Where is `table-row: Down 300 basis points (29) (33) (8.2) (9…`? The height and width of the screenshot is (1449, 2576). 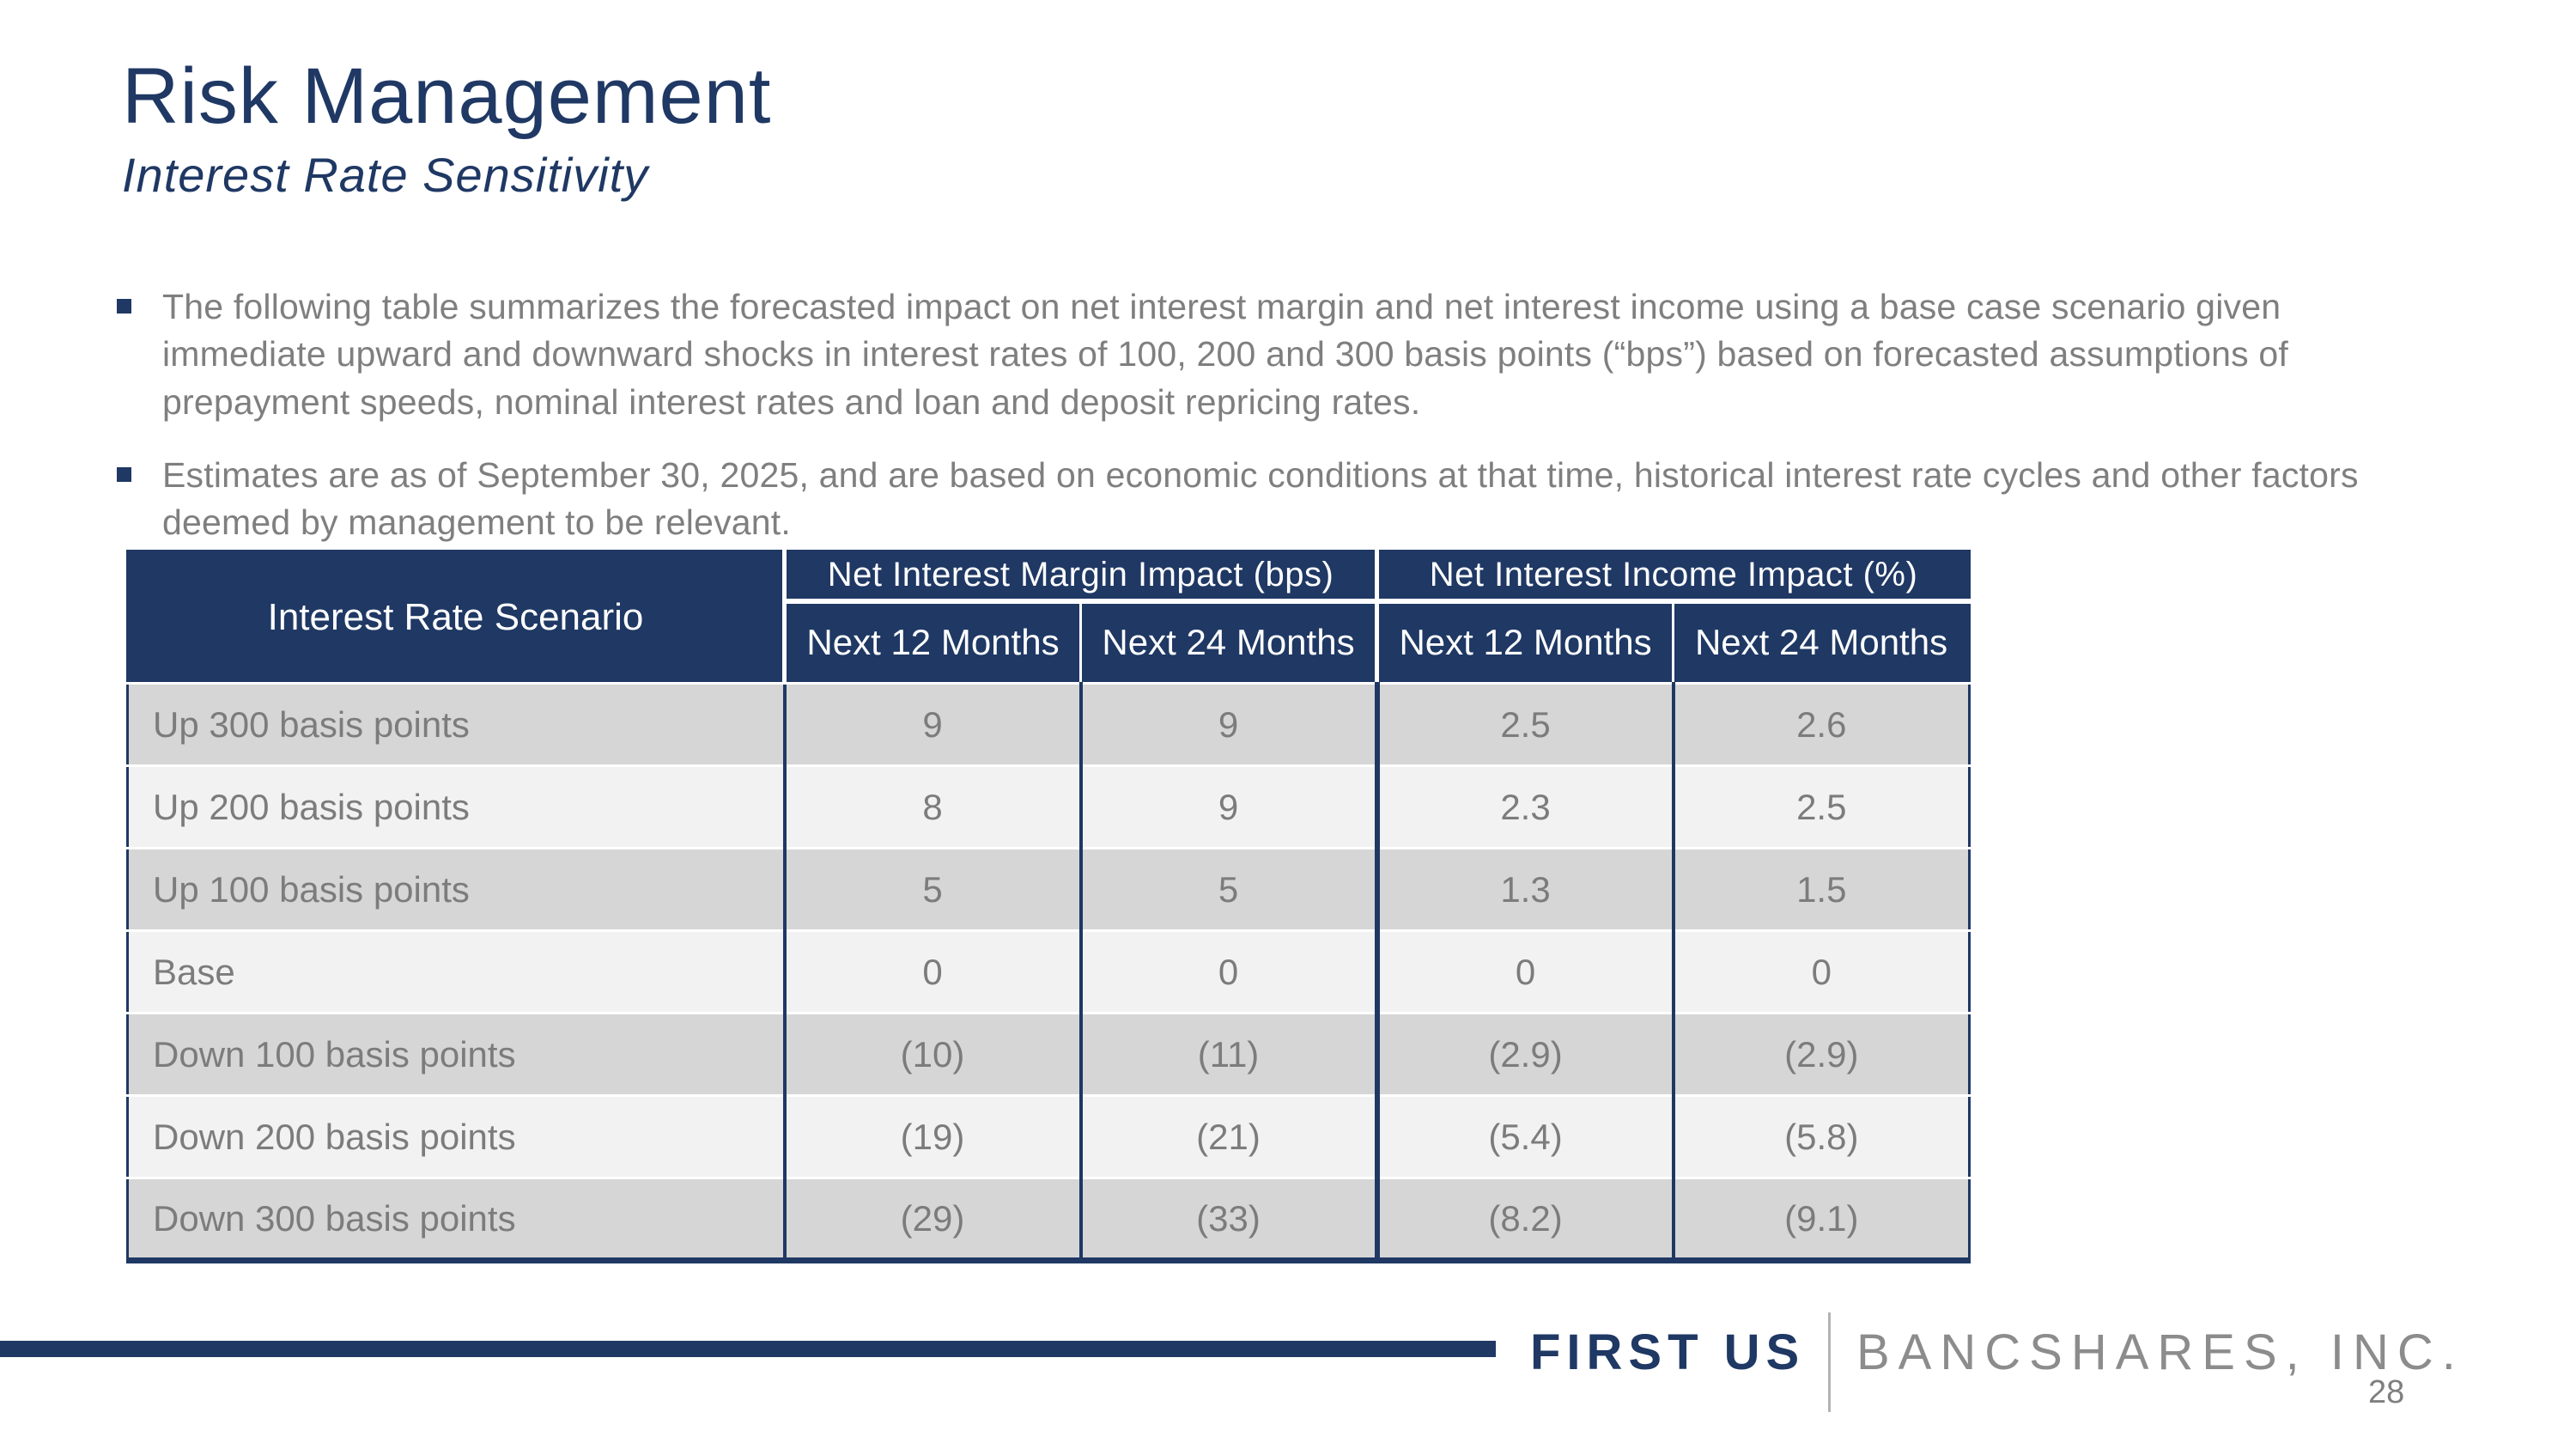
table-row: Down 300 basis points (29) (33) (8.2) (9… is located at coordinates (1049, 1219).